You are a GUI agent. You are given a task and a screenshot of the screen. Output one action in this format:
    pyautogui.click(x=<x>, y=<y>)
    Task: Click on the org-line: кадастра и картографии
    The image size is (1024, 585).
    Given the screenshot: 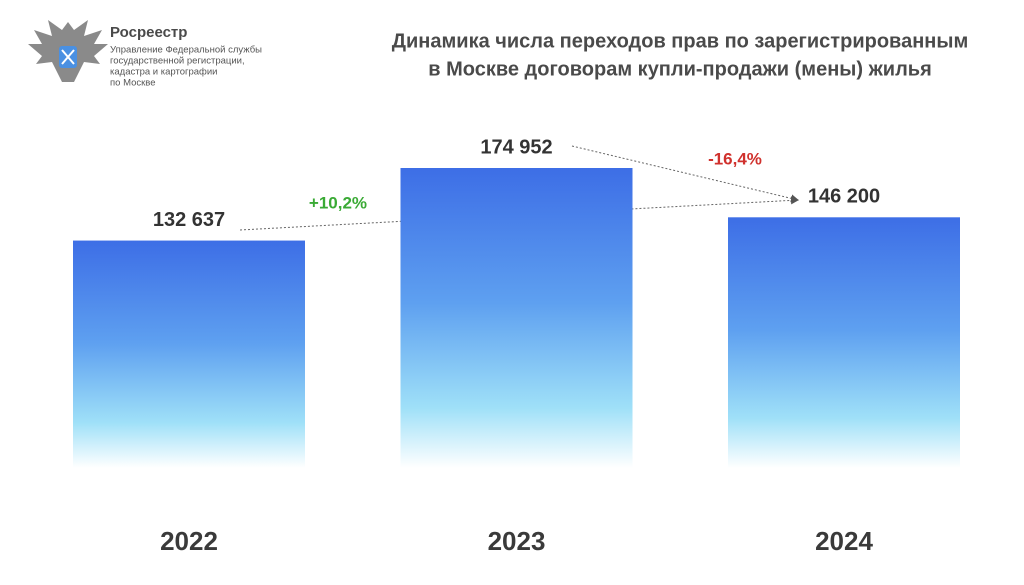 What is the action you would take?
    pyautogui.click(x=163, y=72)
    